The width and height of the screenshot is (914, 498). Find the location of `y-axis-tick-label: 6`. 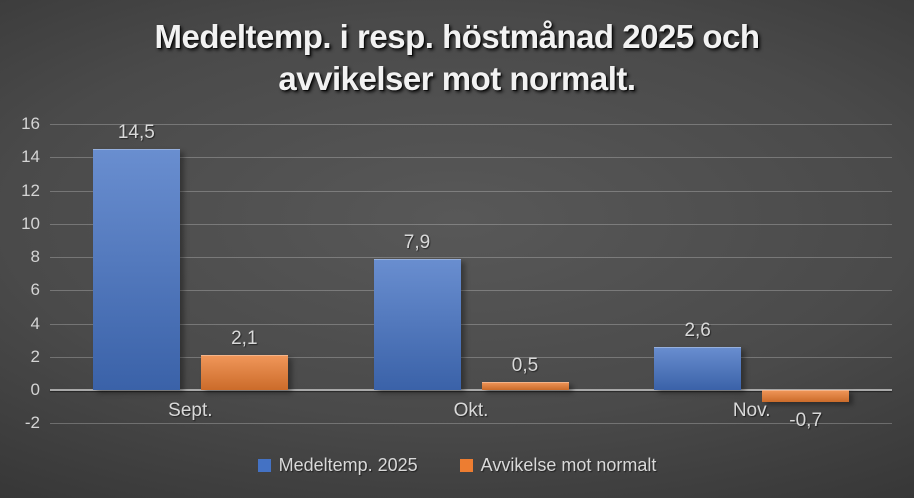

y-axis-tick-label: 6 is located at coordinates (35, 290).